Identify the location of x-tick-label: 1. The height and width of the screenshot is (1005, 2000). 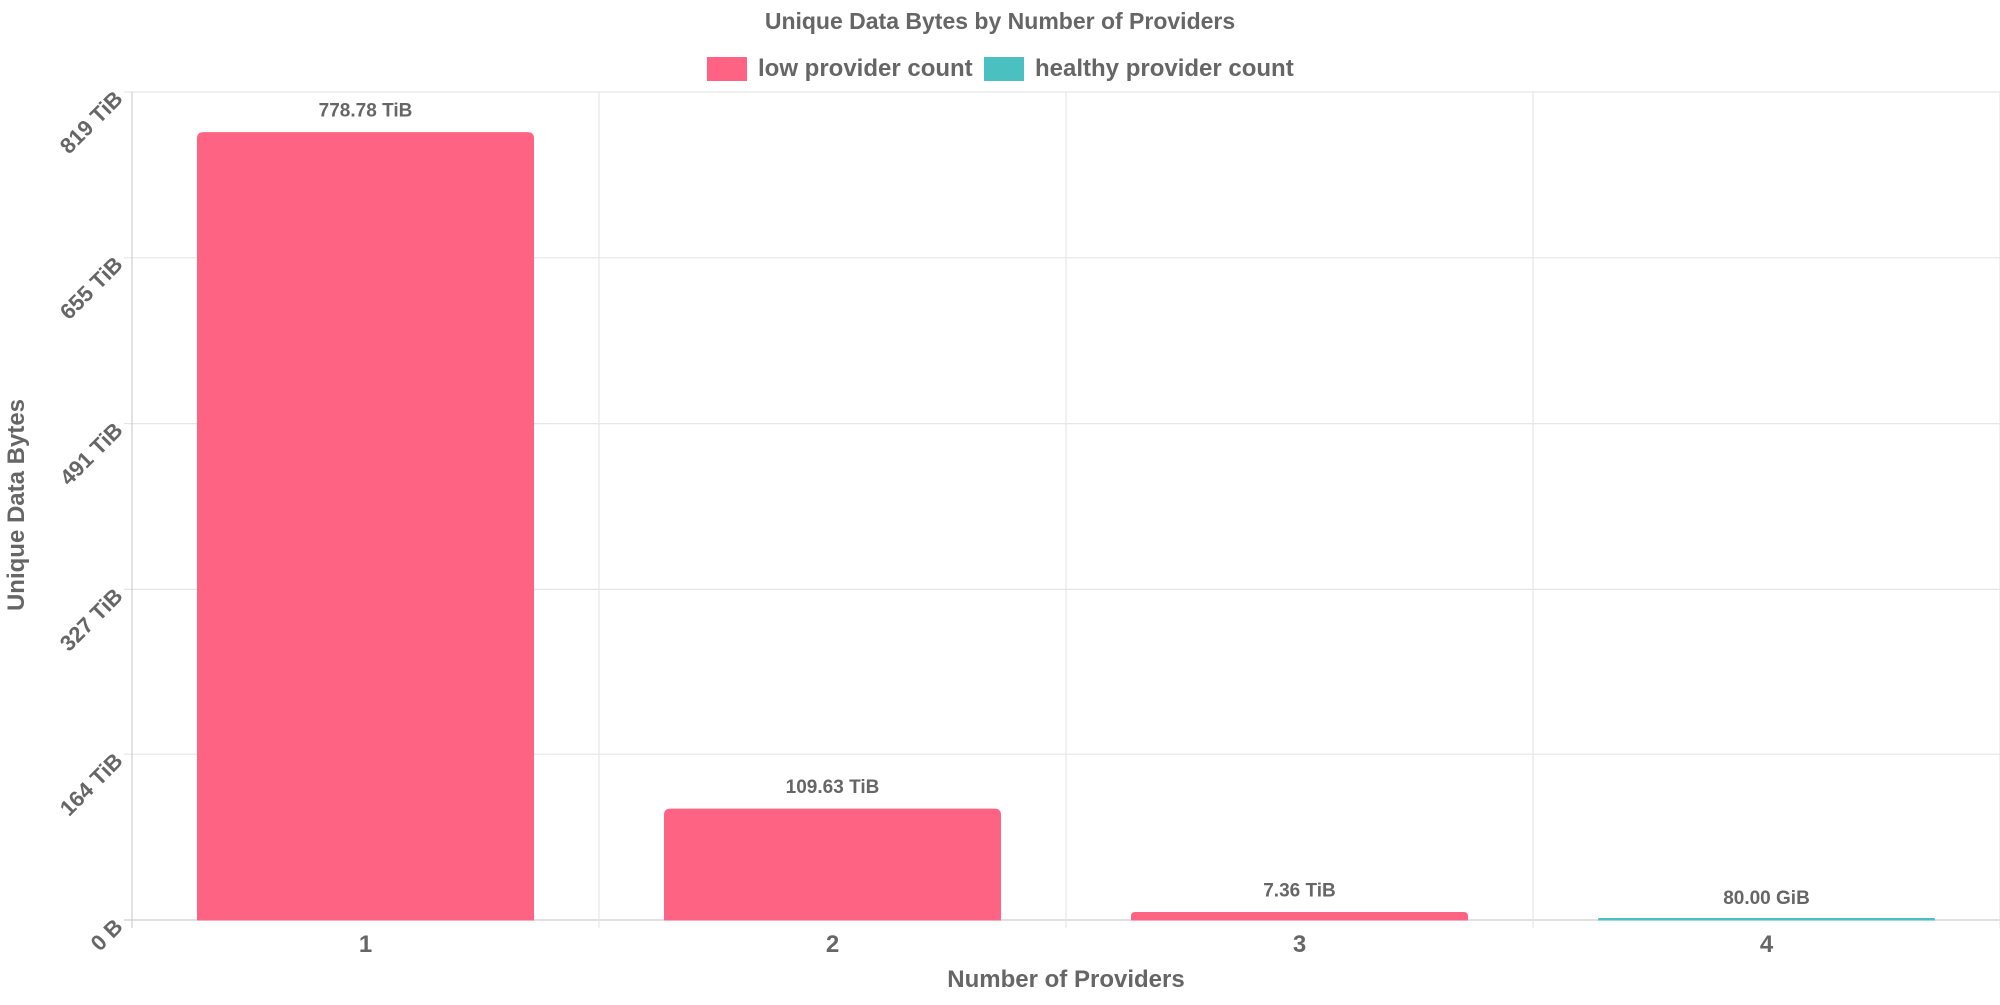
(365, 944).